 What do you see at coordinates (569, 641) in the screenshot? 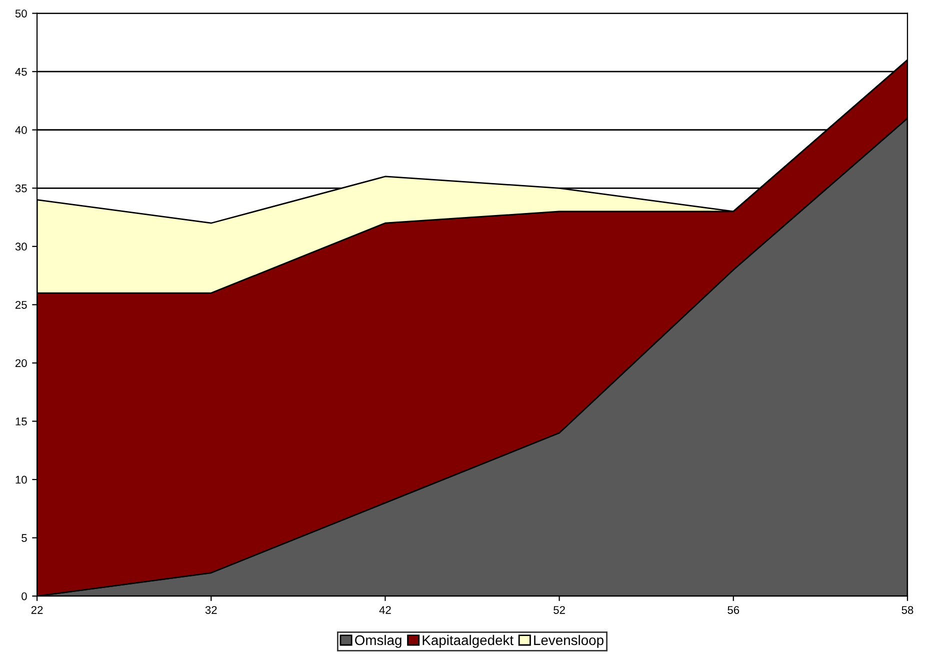
I see `legend-label: Levensloop` at bounding box center [569, 641].